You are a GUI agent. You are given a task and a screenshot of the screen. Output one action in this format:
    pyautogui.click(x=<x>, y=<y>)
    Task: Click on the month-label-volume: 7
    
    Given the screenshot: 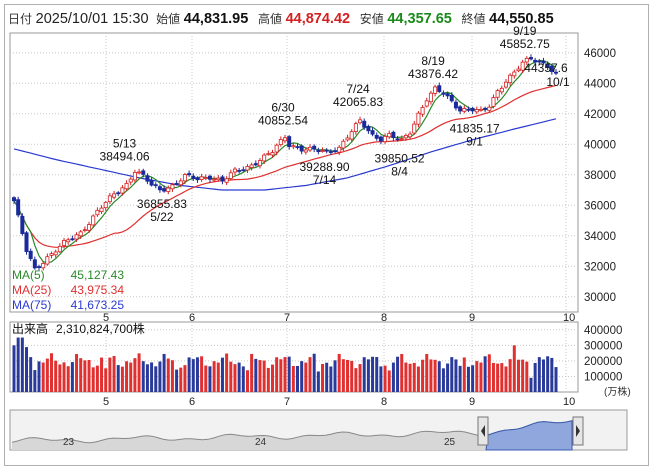 What is the action you would take?
    pyautogui.click(x=287, y=402)
    